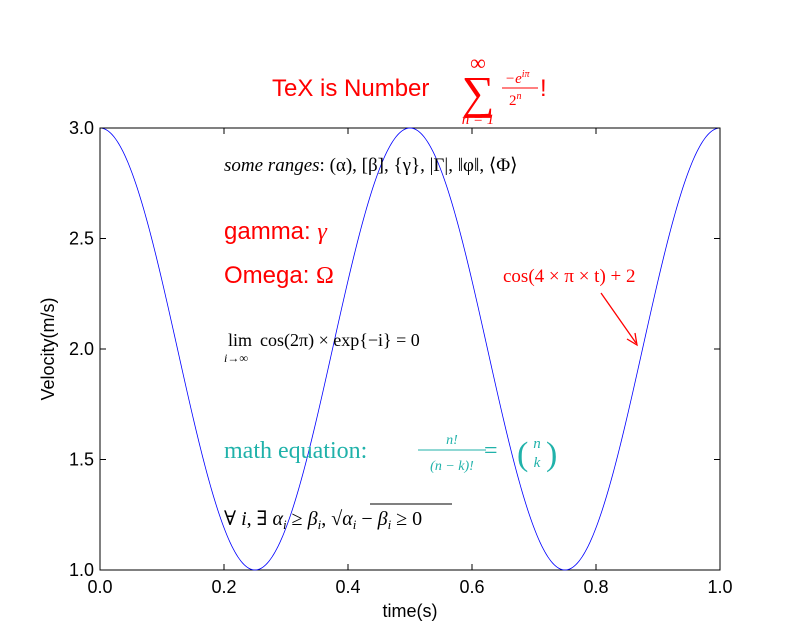 The width and height of the screenshot is (800, 640). Describe the element at coordinates (232, 519) in the screenshot. I see `forall-prefix: ∀` at that location.